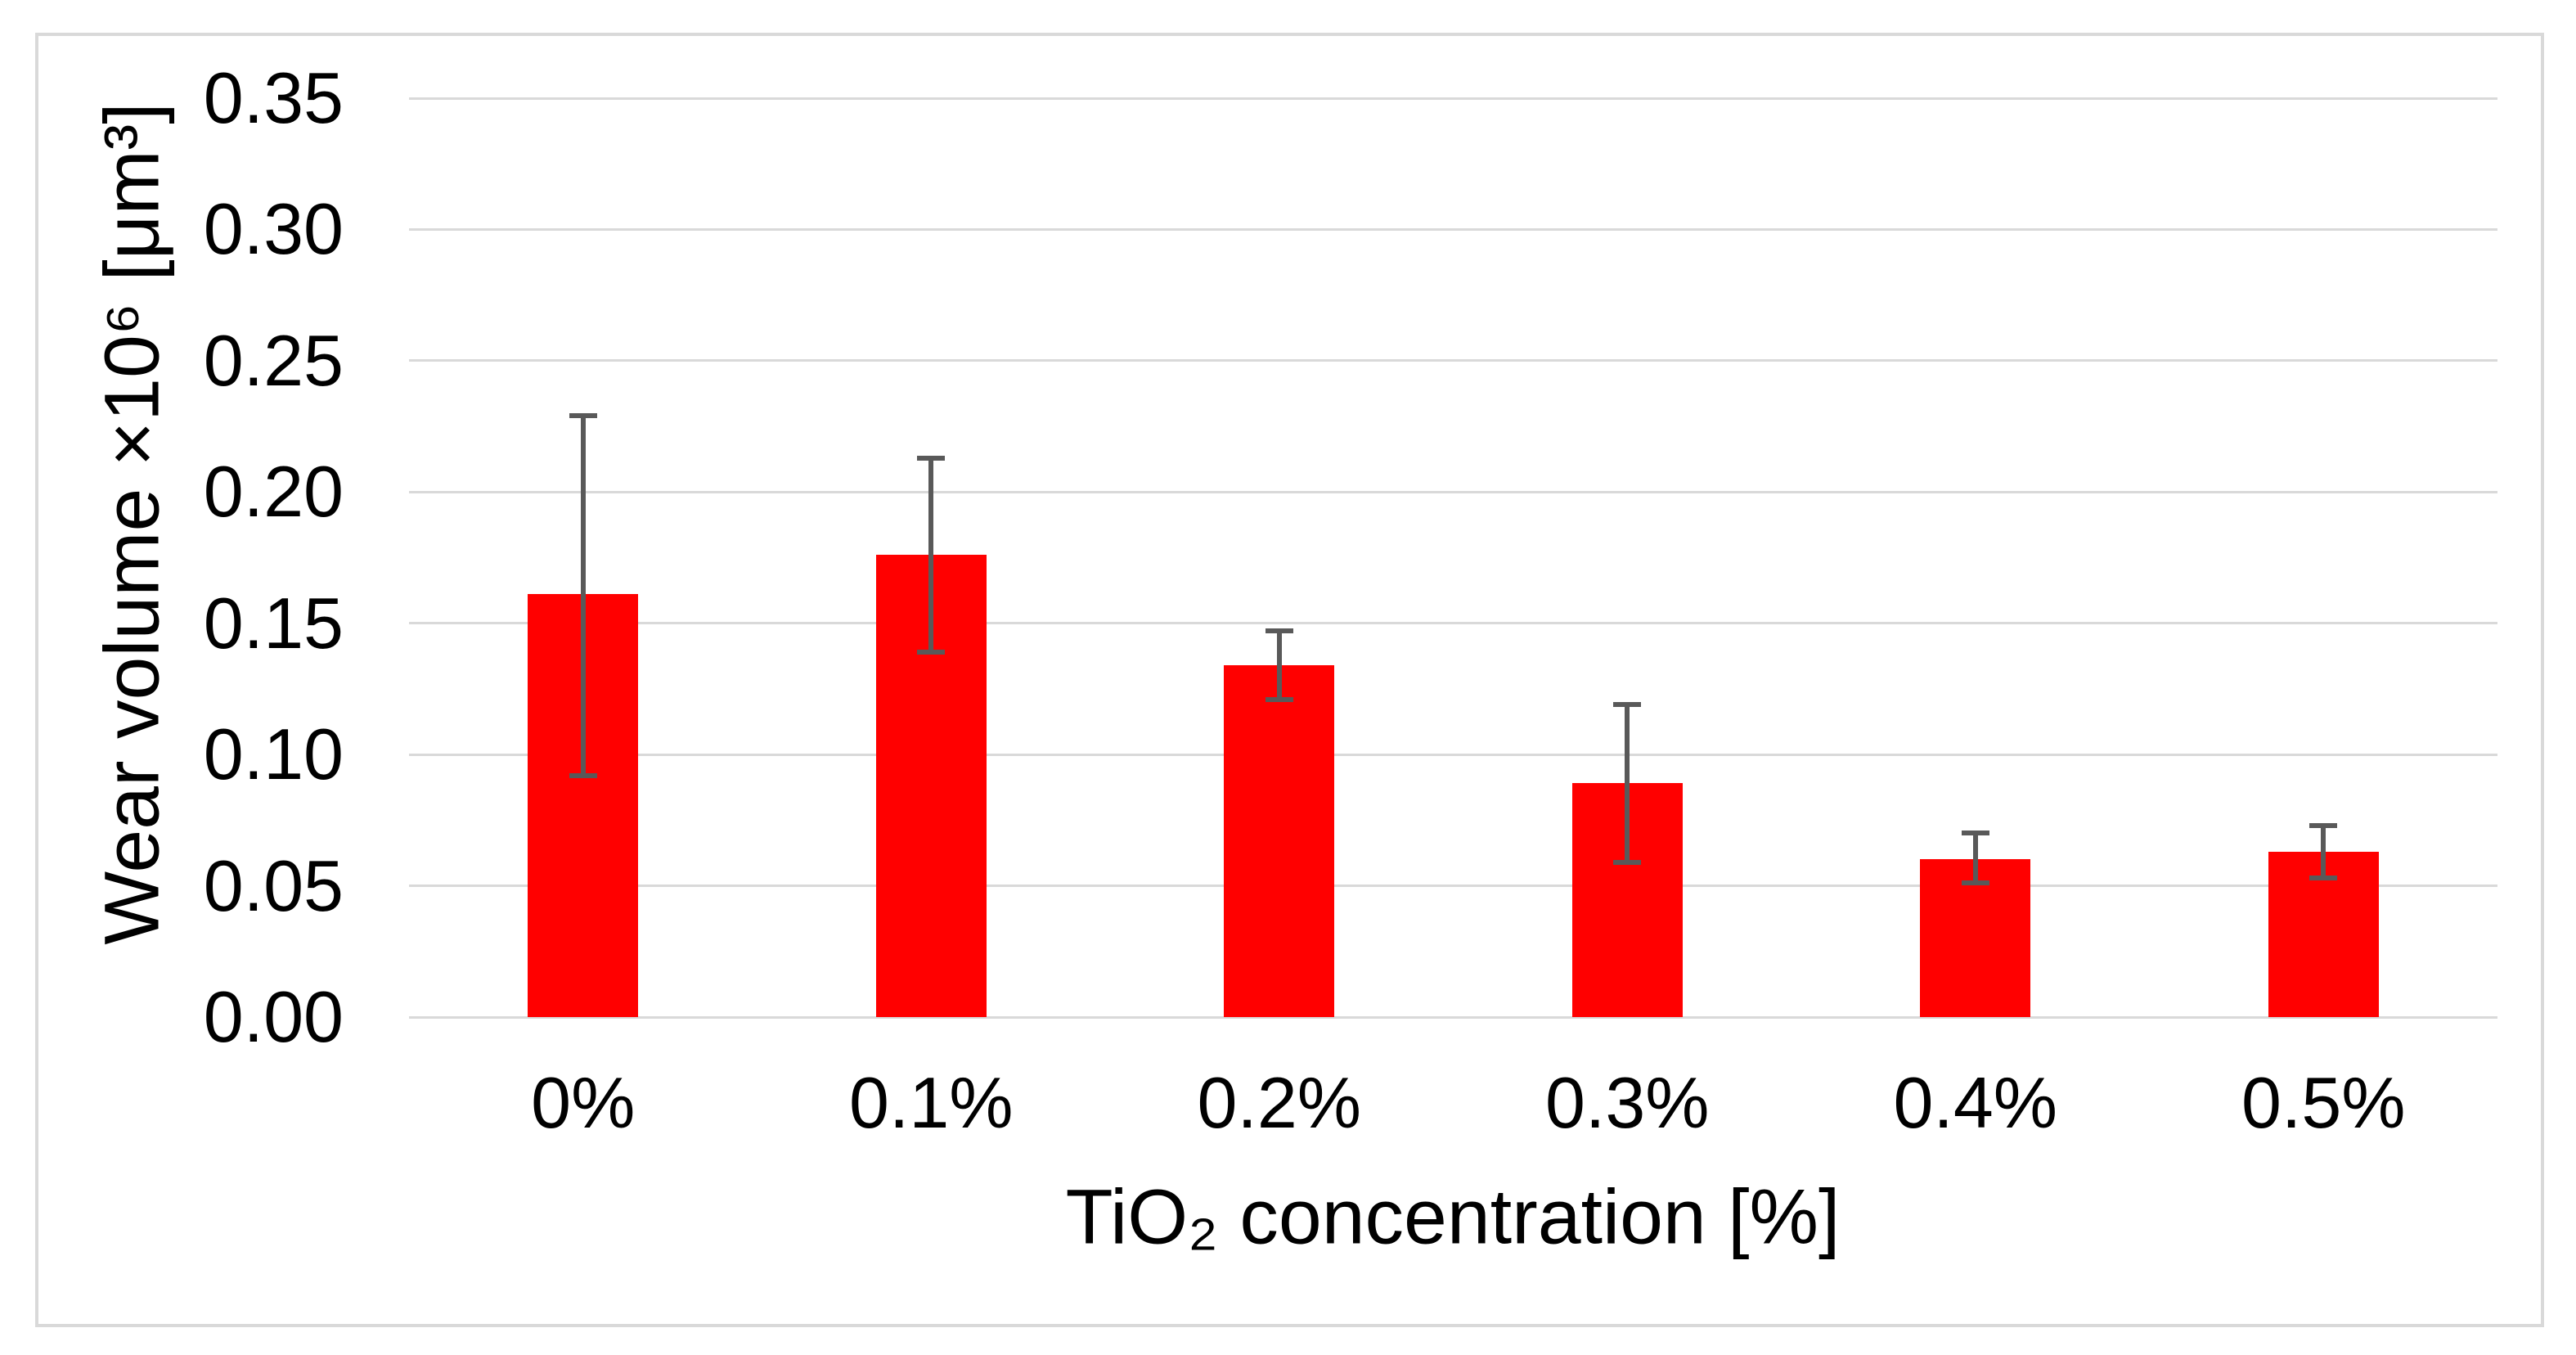  I want to click on x-tick-label: 0.5%, so click(2323, 1102).